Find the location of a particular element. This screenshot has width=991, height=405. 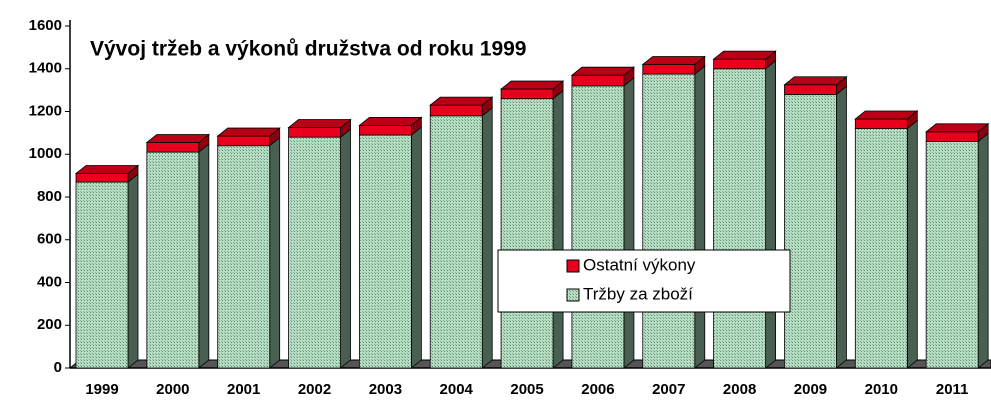

x-tick-label: 2008 is located at coordinates (739, 389).